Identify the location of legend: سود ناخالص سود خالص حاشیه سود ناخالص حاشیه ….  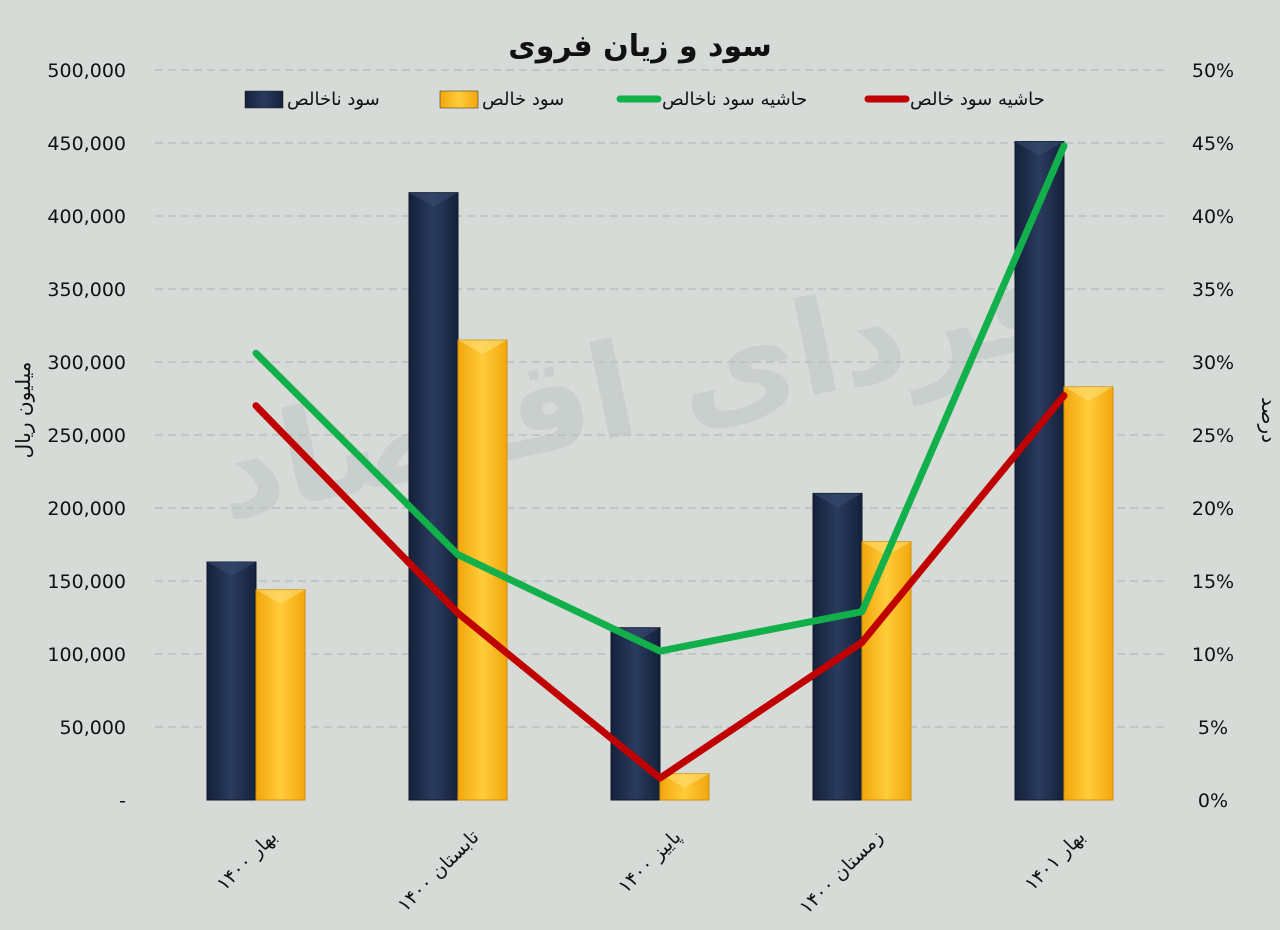
(644, 99).